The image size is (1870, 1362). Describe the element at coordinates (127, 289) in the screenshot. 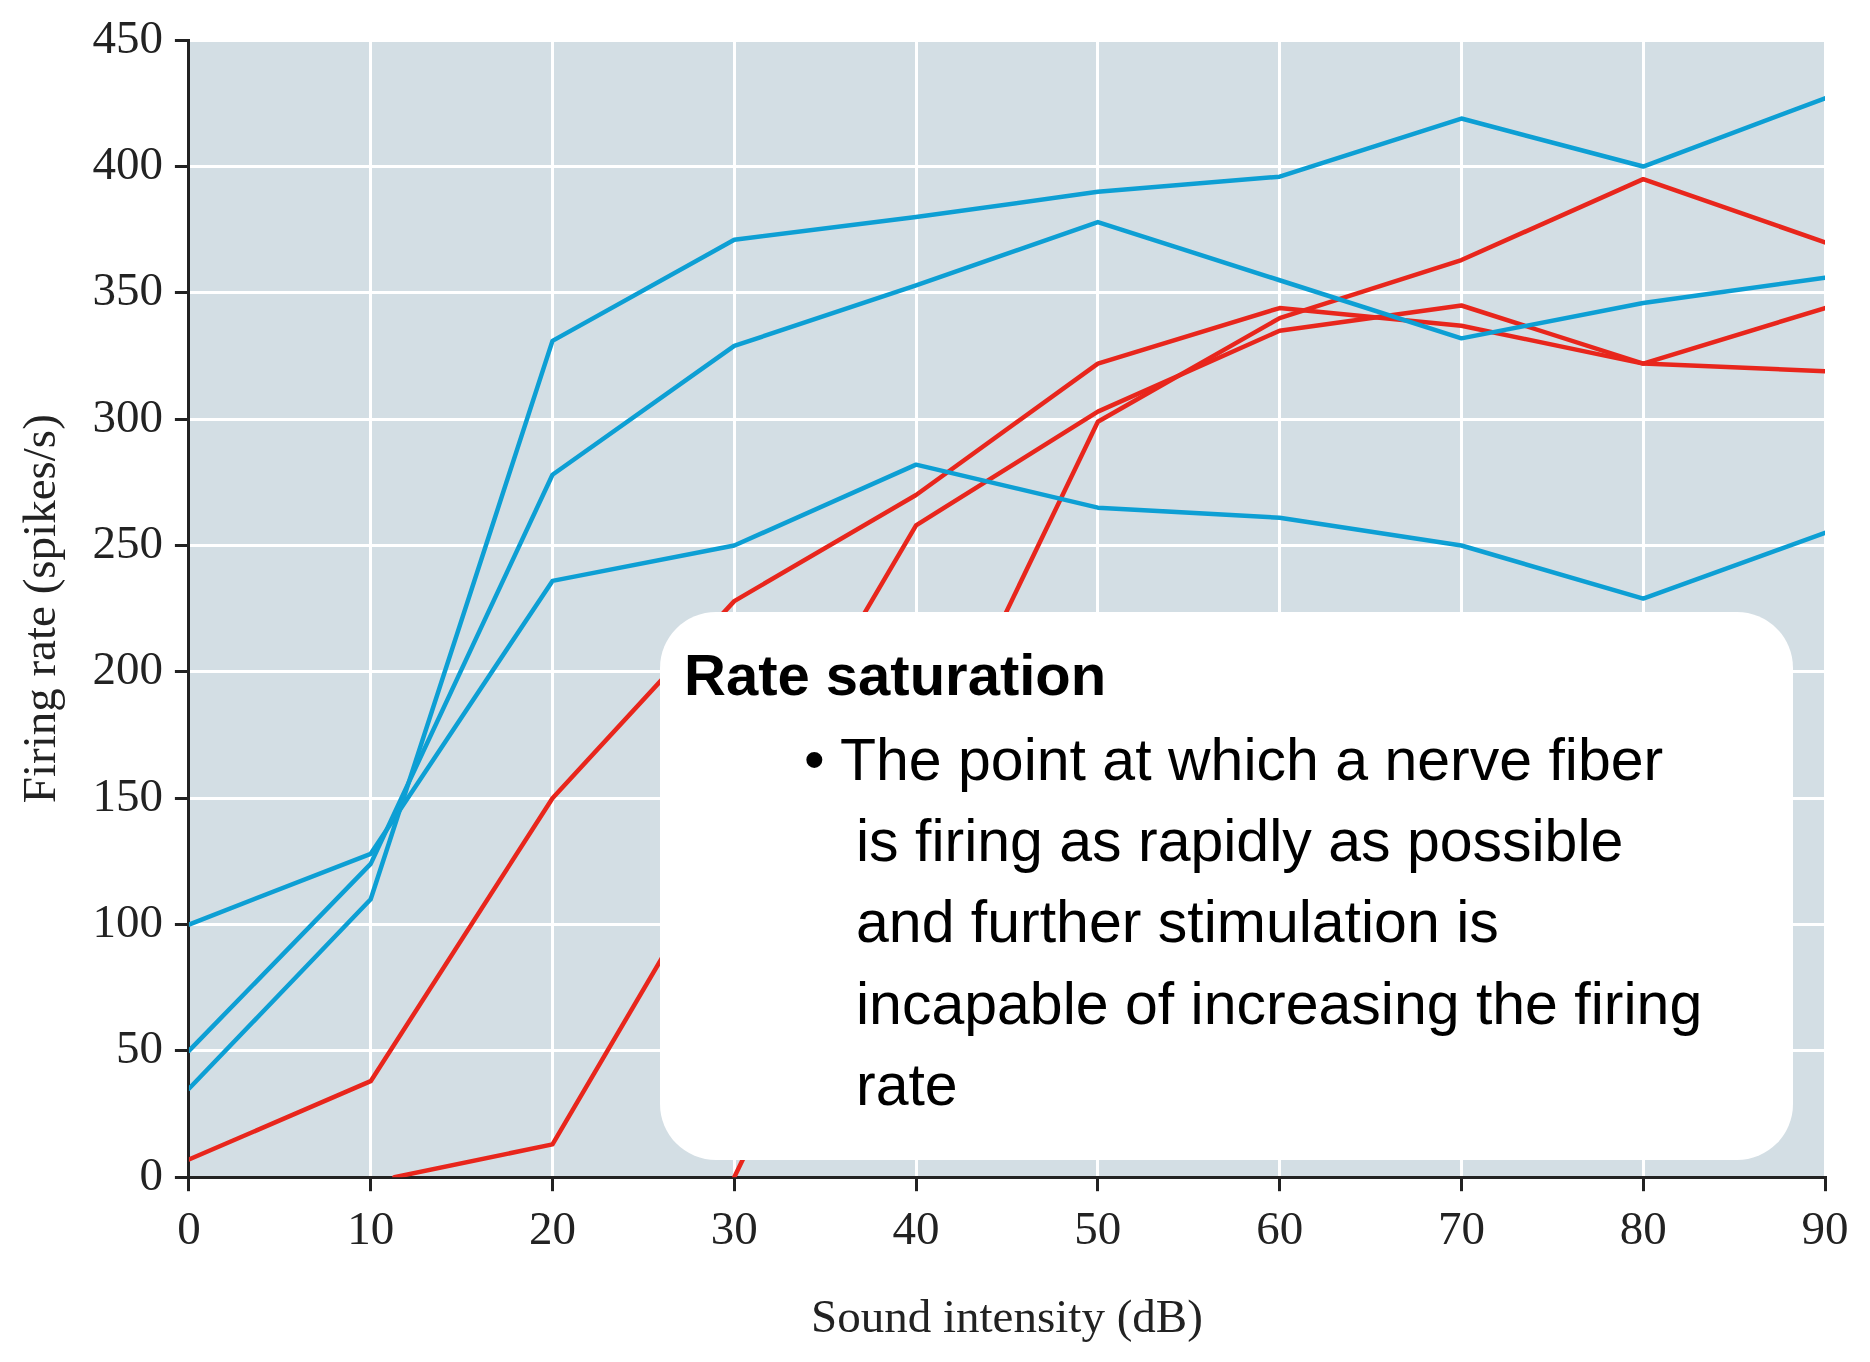

I see `y-tick-label: 350` at that location.